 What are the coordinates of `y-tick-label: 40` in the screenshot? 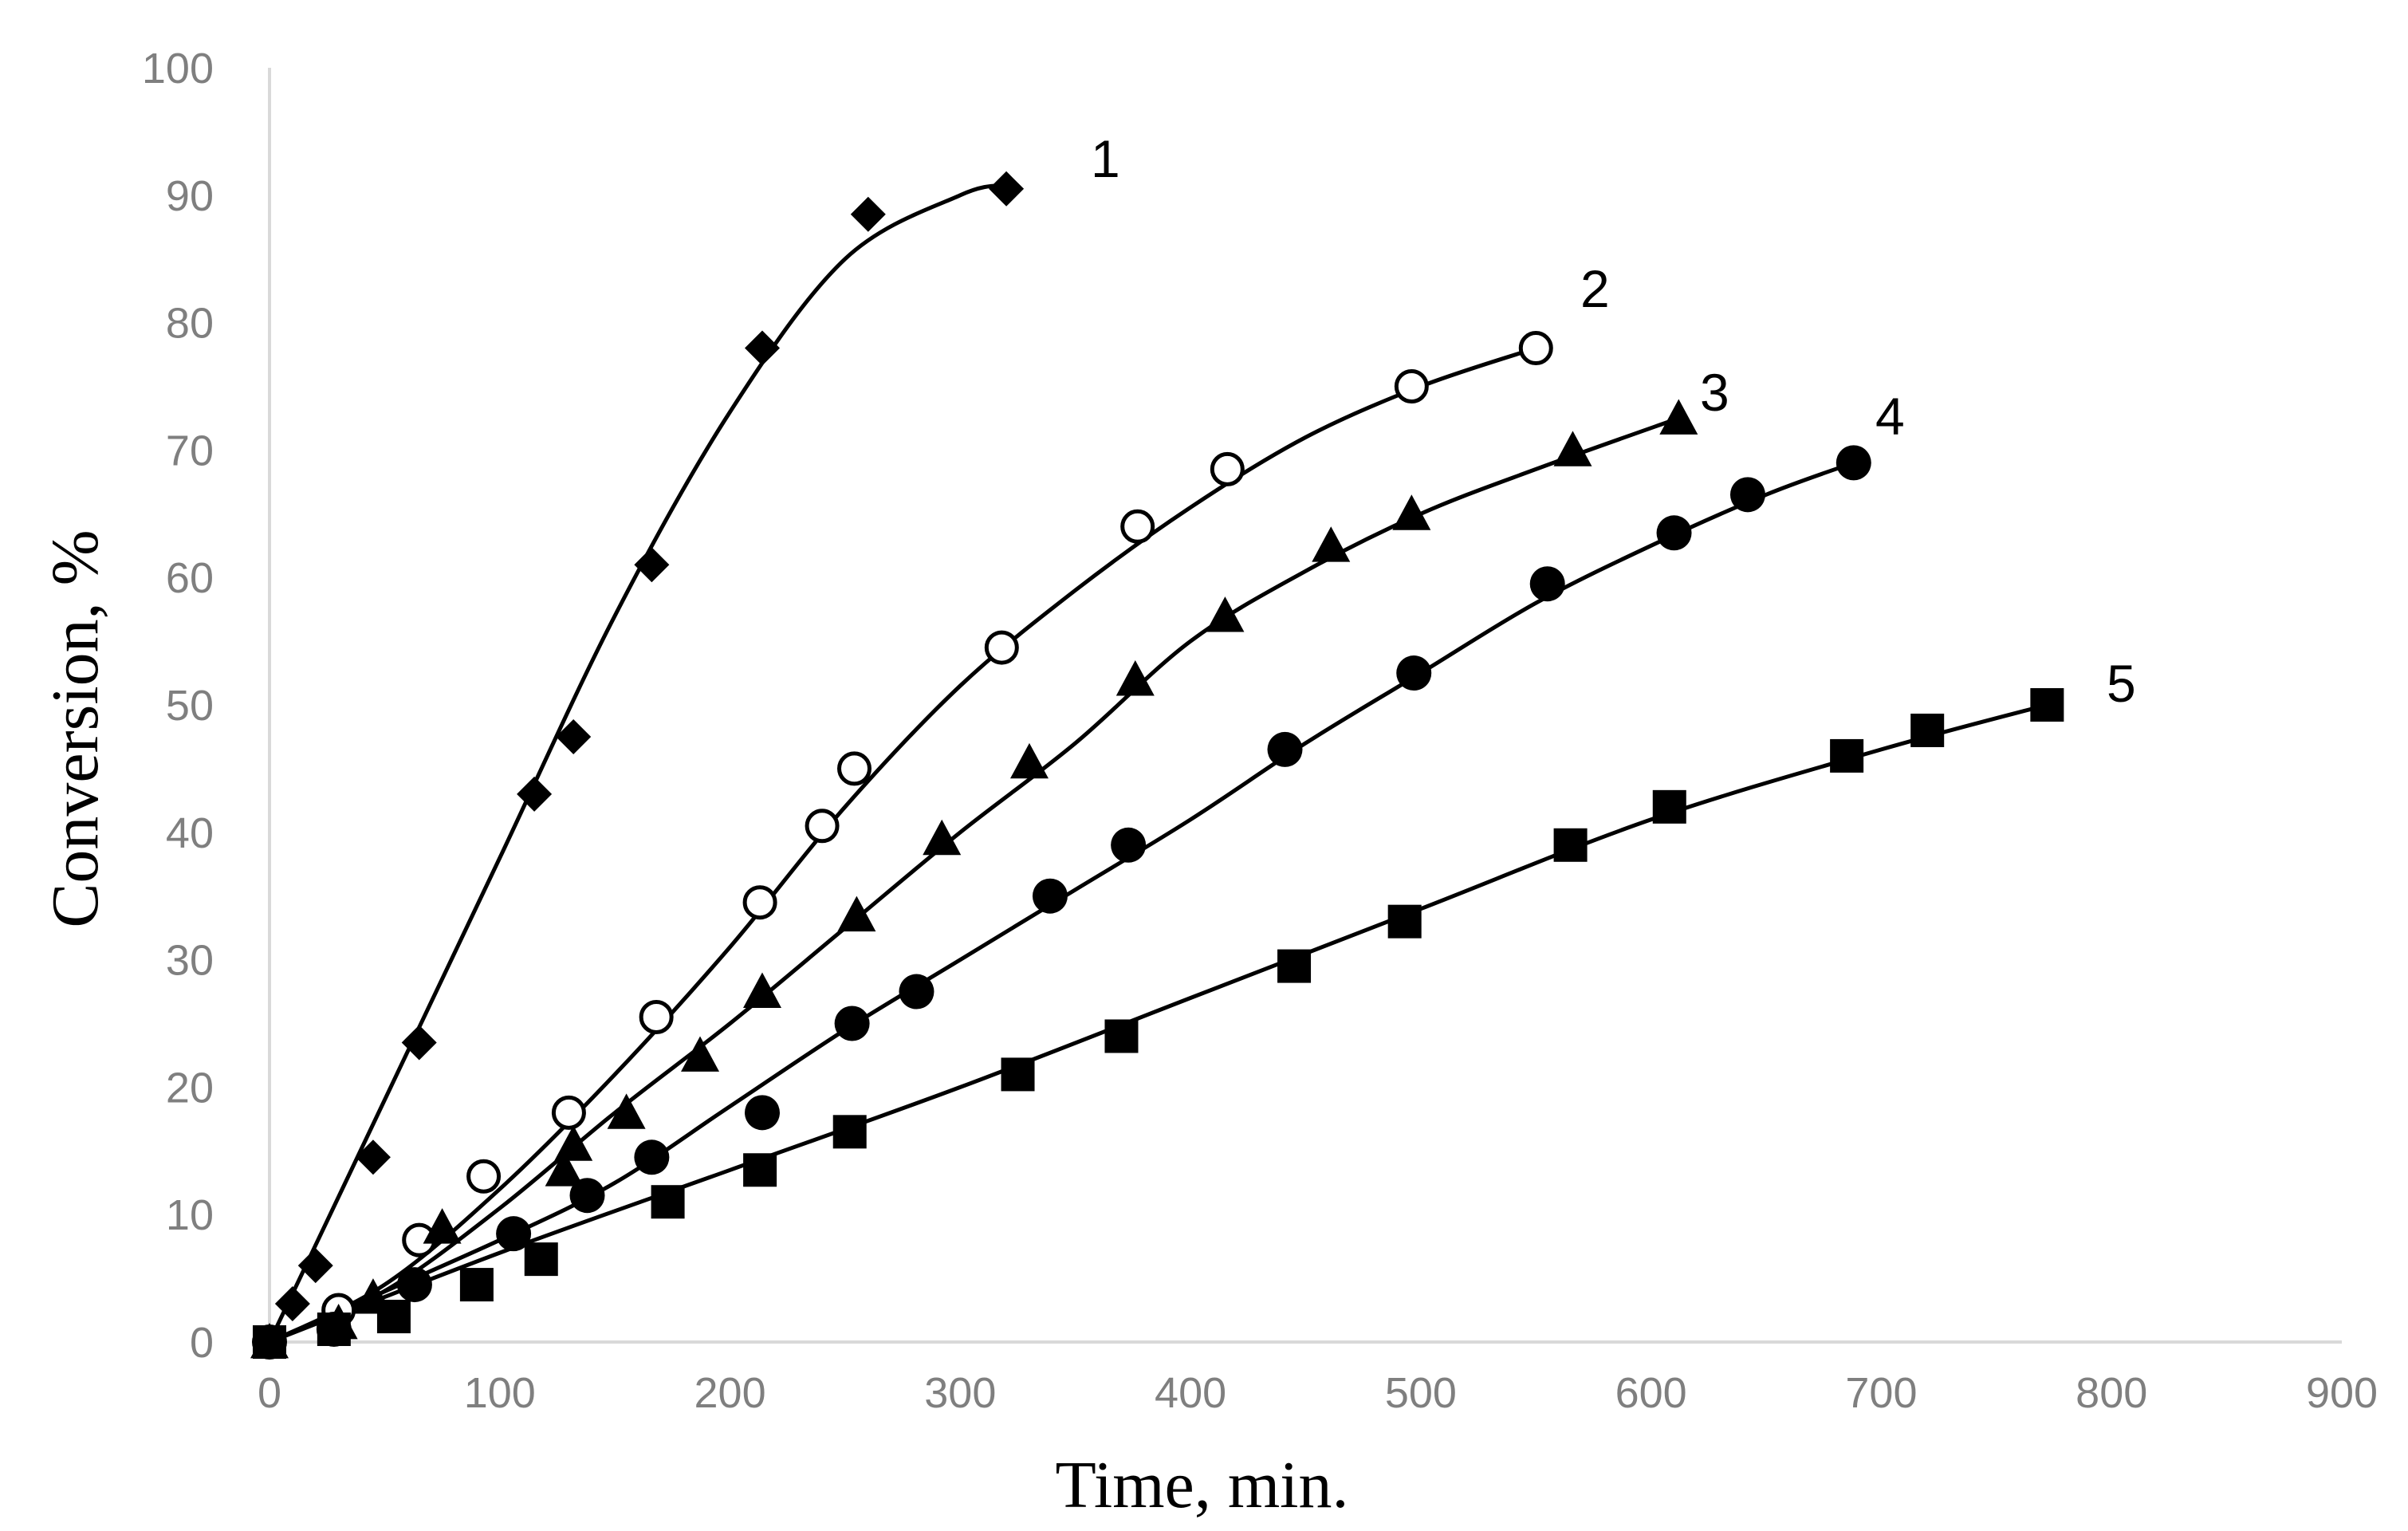 It's located at (190, 833).